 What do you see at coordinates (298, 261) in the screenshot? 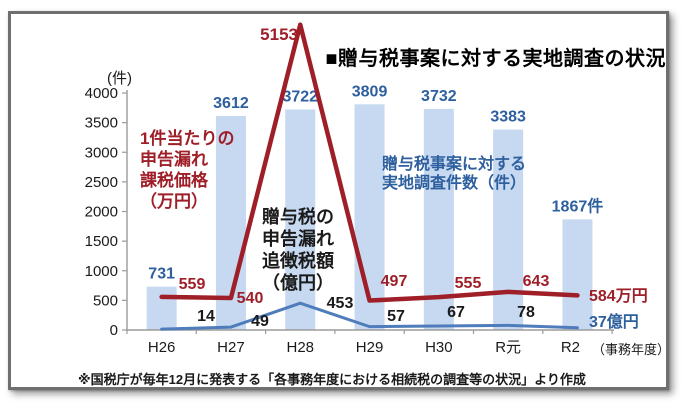
I see `annotation-line: 追徴税額` at bounding box center [298, 261].